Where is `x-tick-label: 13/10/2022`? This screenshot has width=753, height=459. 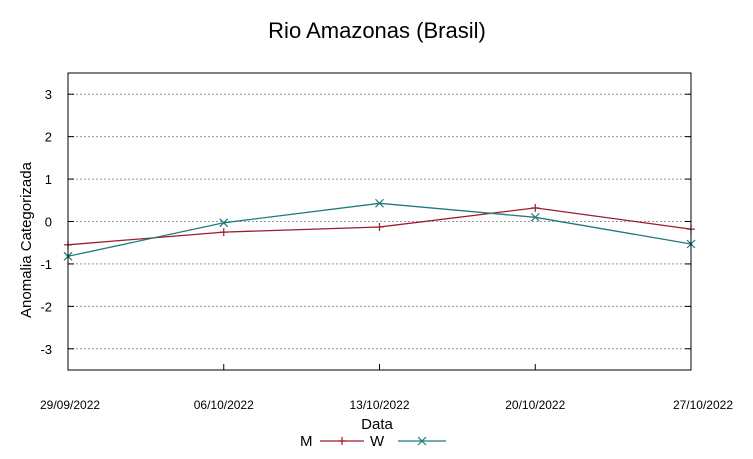 x-tick-label: 13/10/2022 is located at coordinates (379, 405).